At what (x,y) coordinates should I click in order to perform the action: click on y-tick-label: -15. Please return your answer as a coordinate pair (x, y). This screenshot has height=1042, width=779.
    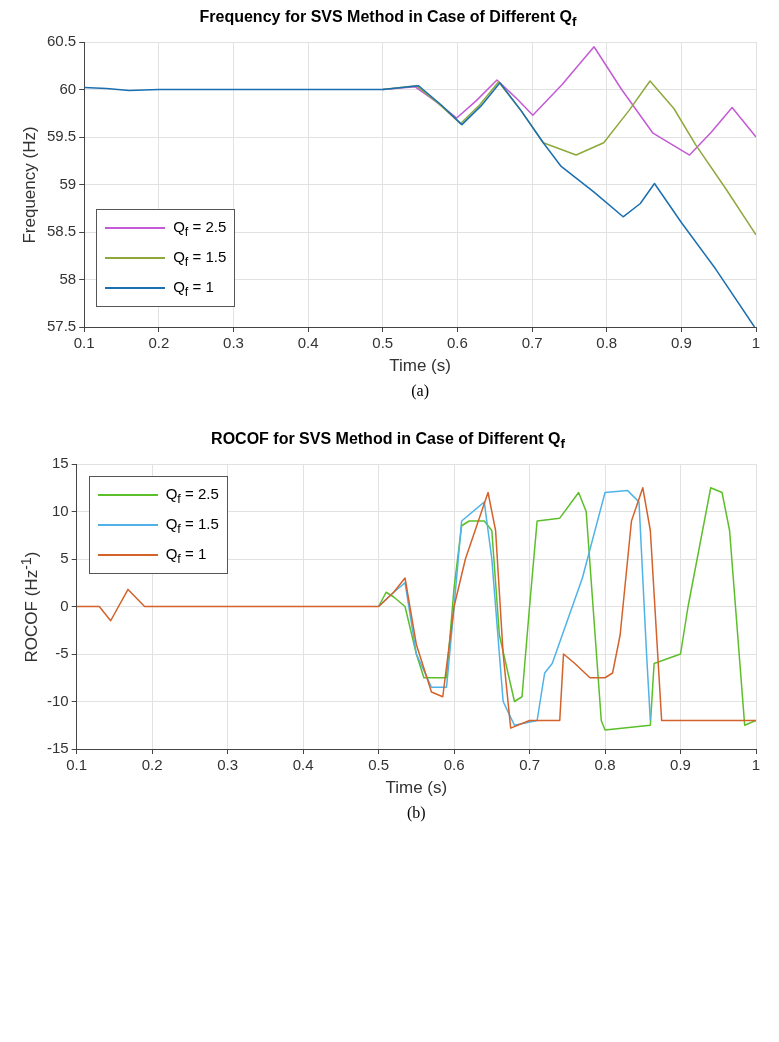
    Looking at the image, I should click on (57, 748).